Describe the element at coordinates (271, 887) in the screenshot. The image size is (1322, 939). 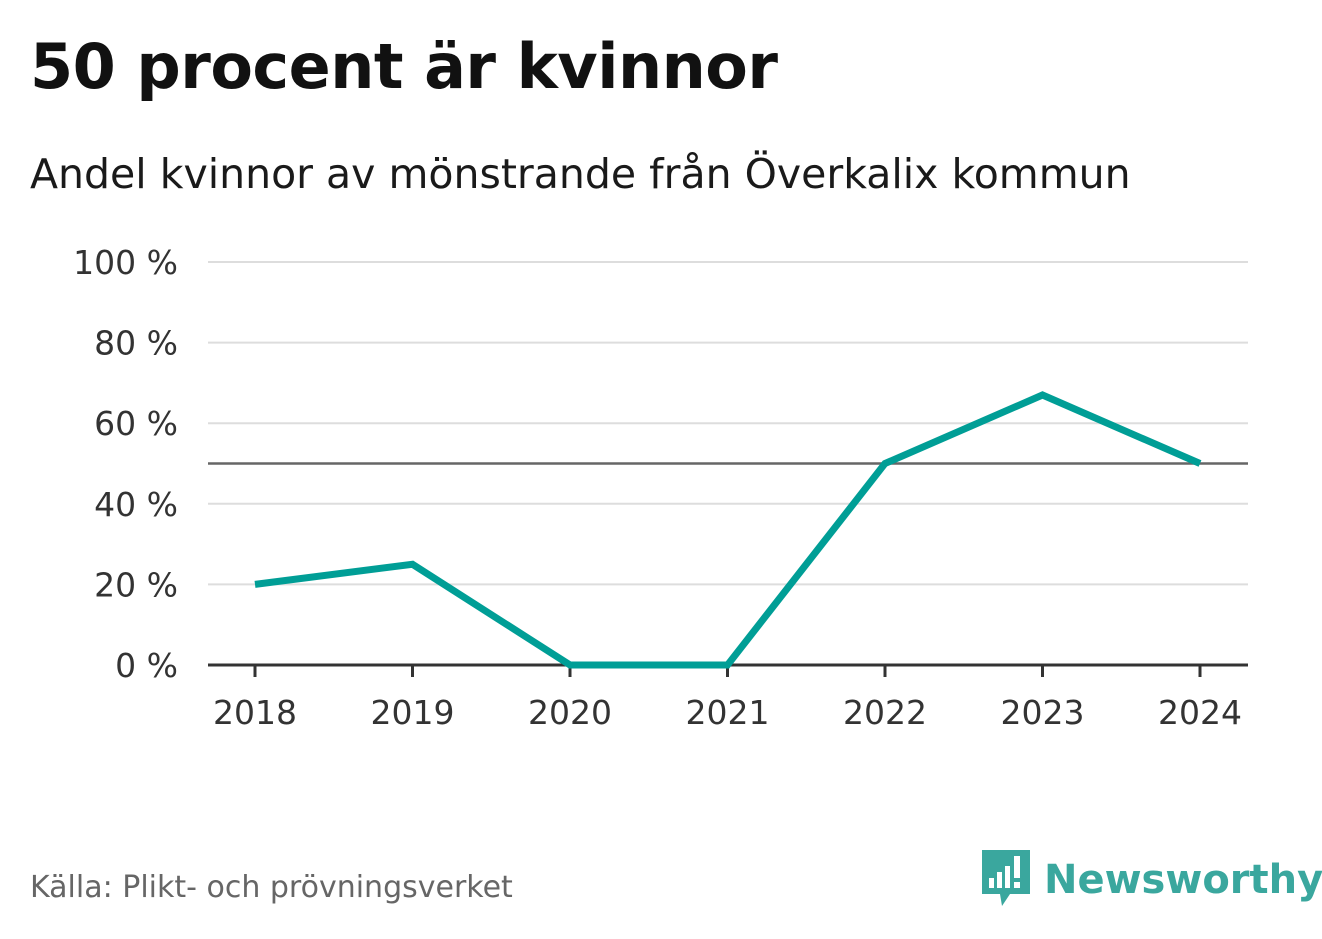
I see `source-note: Källa: Plikt- och prövningsverket` at that location.